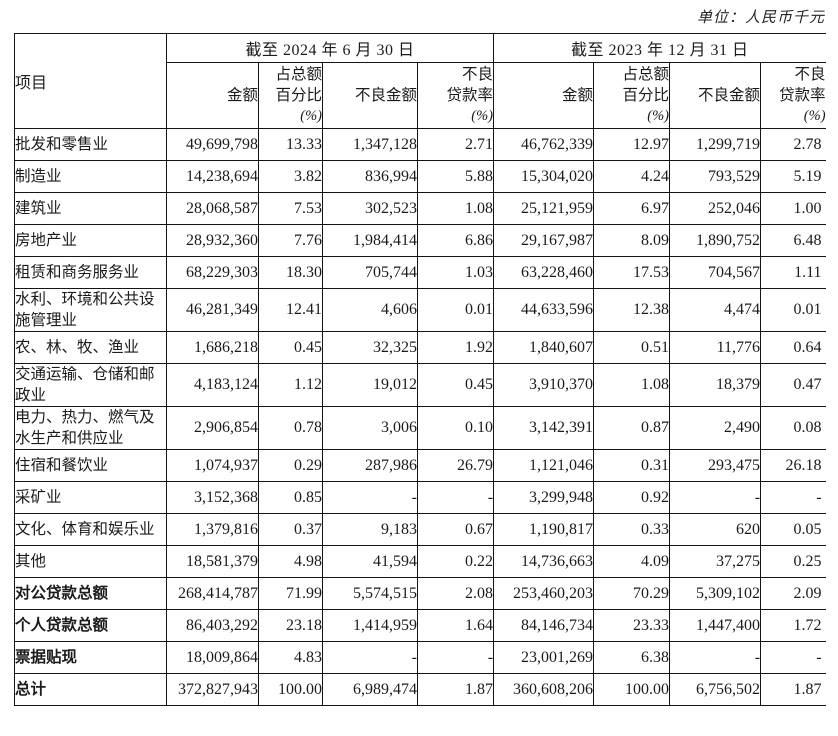  Describe the element at coordinates (370, 561) in the screenshot. I see `cell: 41,594` at that location.